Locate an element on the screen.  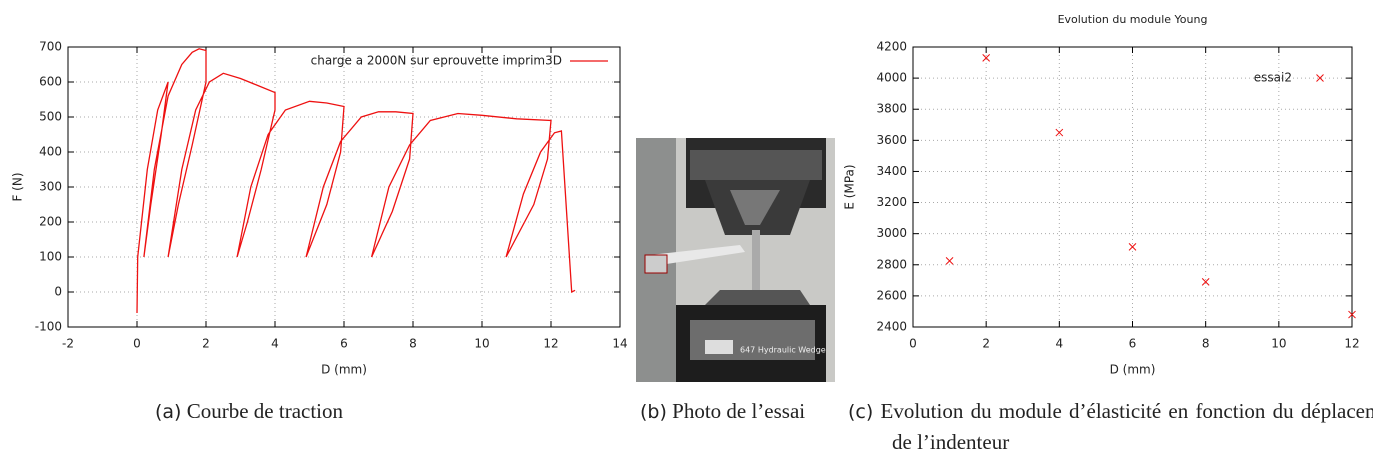
y-axis-label: E (MPa) is located at coordinates (850, 186).